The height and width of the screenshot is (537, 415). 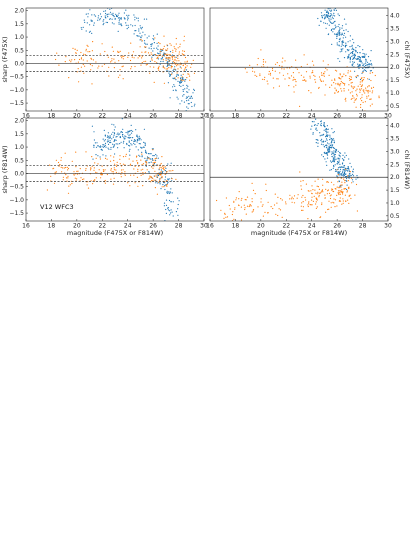 What do you see at coordinates (19, 11) in the screenshot?
I see `y-tick-label: 2.0` at bounding box center [19, 11].